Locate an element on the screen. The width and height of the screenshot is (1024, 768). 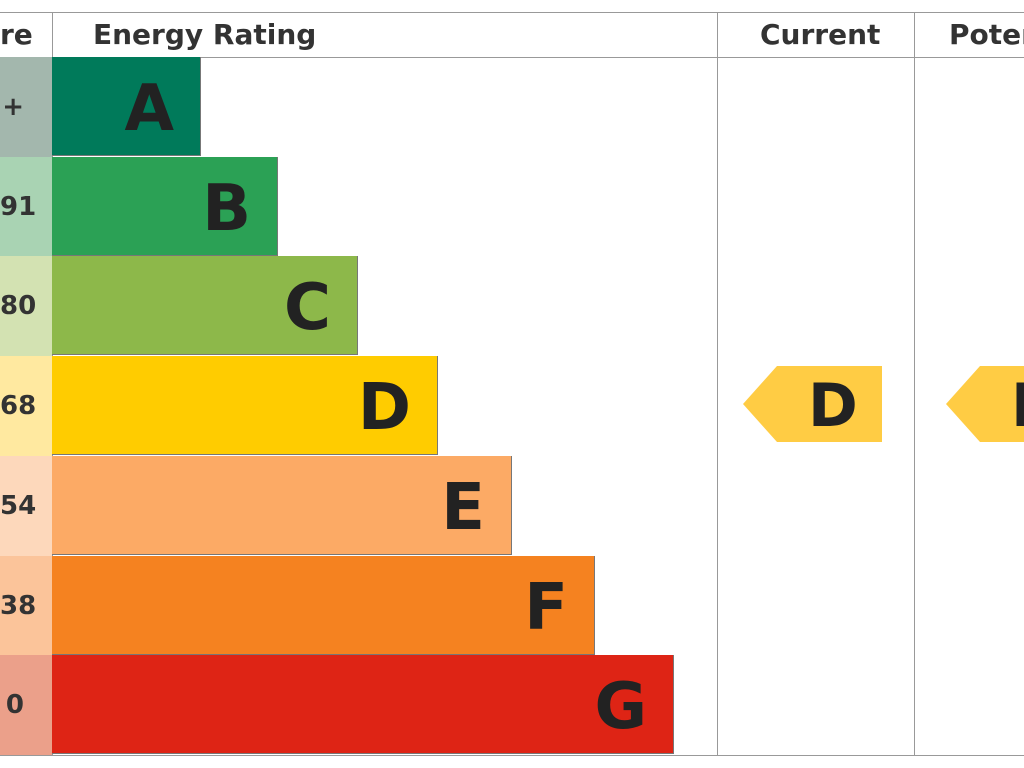
potential-header: Poter is located at coordinates (986, 34).